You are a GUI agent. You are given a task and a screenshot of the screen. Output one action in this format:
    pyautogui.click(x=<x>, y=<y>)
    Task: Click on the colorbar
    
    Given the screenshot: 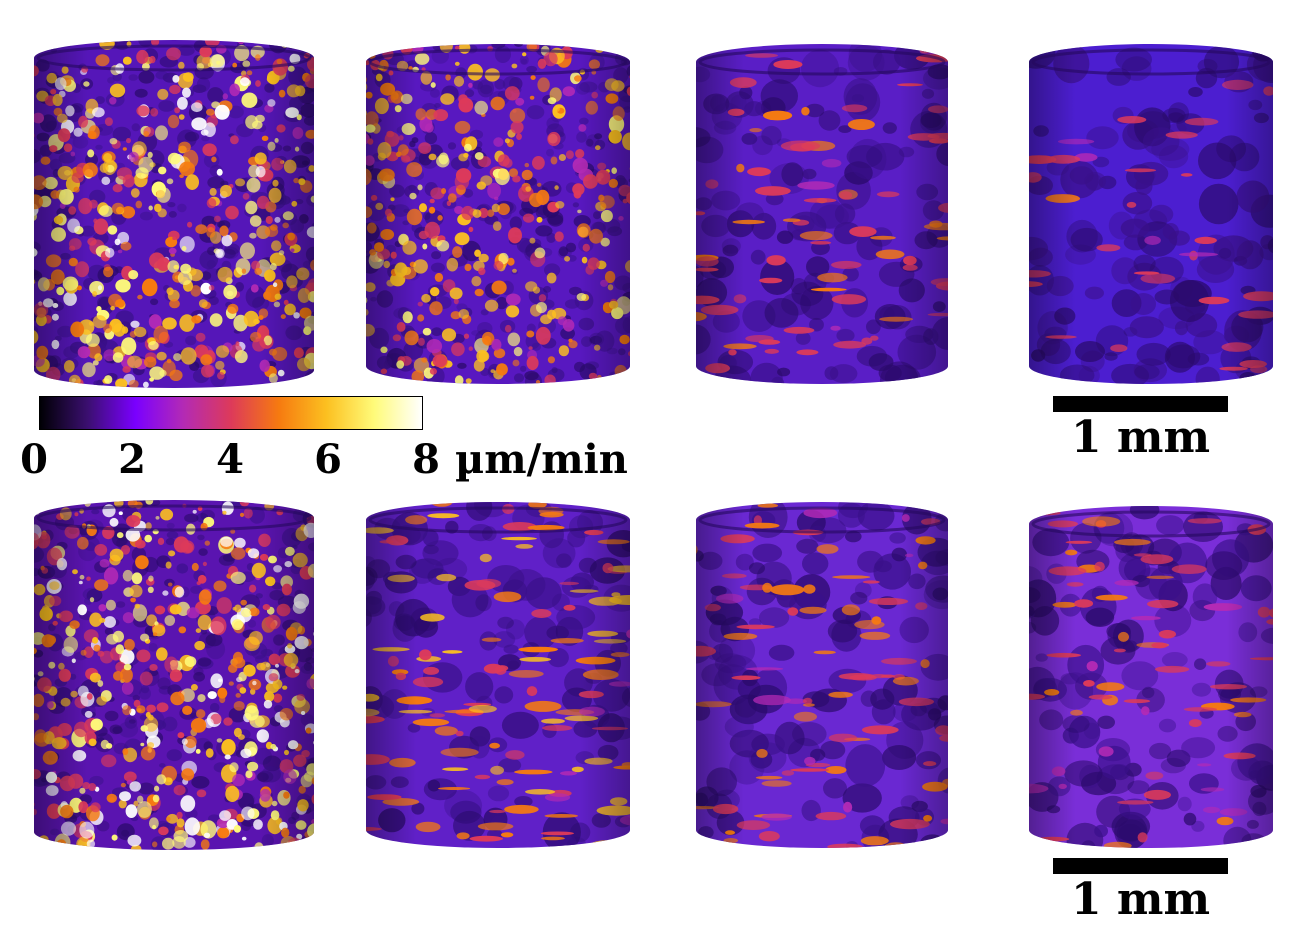 What is the action you would take?
    pyautogui.click(x=231, y=413)
    